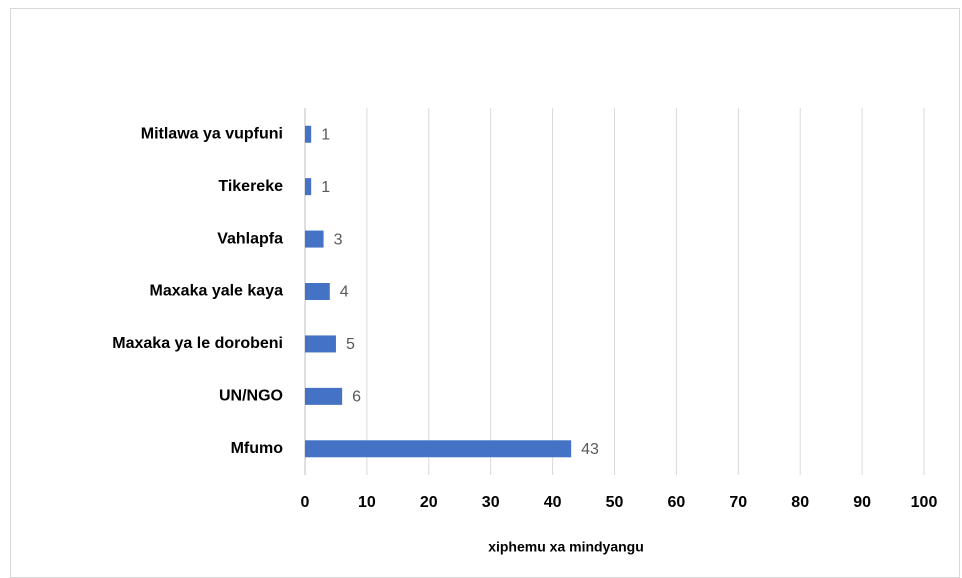 The image size is (962, 578). Describe the element at coordinates (250, 186) in the screenshot. I see `y-tick-label: Tikereke` at that location.